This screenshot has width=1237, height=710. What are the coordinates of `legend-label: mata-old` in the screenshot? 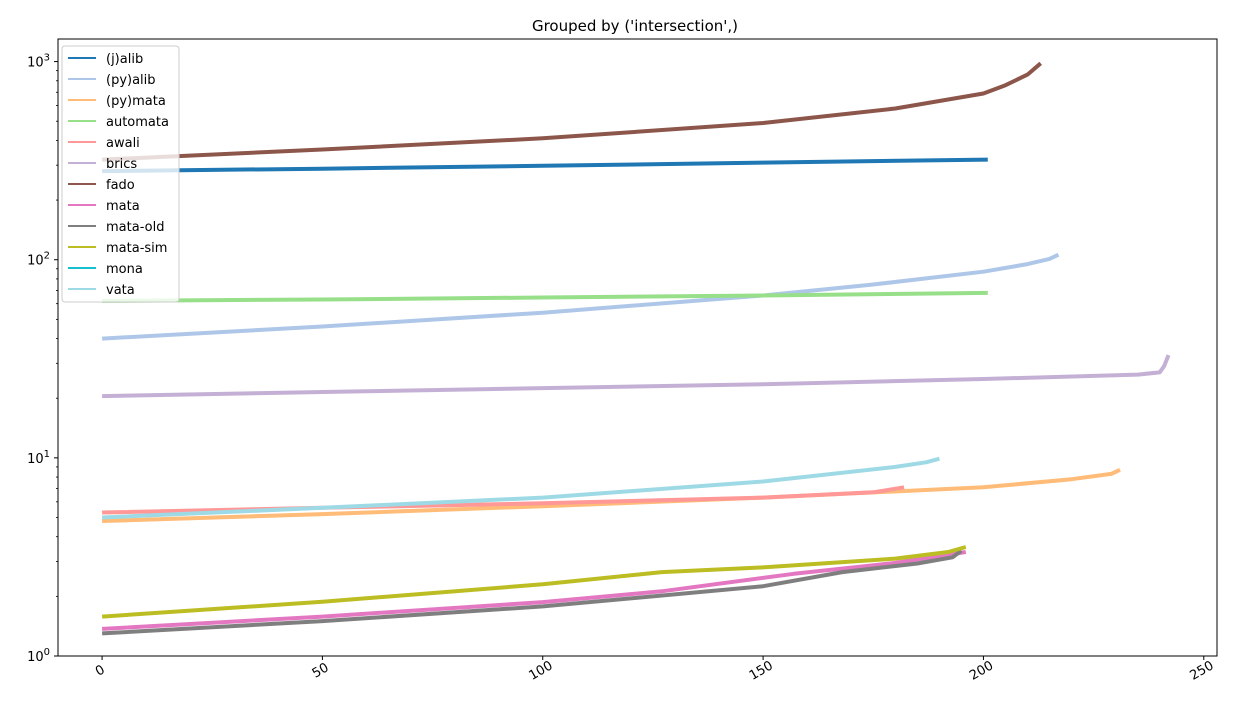 It's located at (135, 227).